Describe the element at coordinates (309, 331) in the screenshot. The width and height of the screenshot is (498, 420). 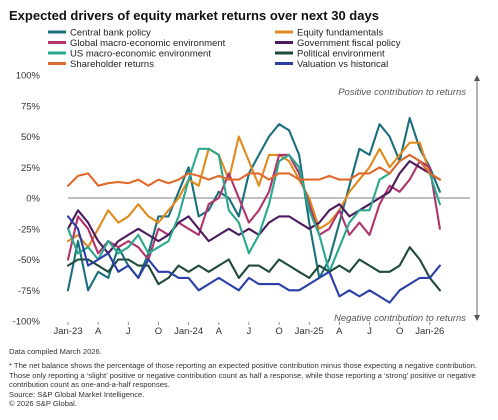
I see `x-tick-label: Jan-25` at that location.